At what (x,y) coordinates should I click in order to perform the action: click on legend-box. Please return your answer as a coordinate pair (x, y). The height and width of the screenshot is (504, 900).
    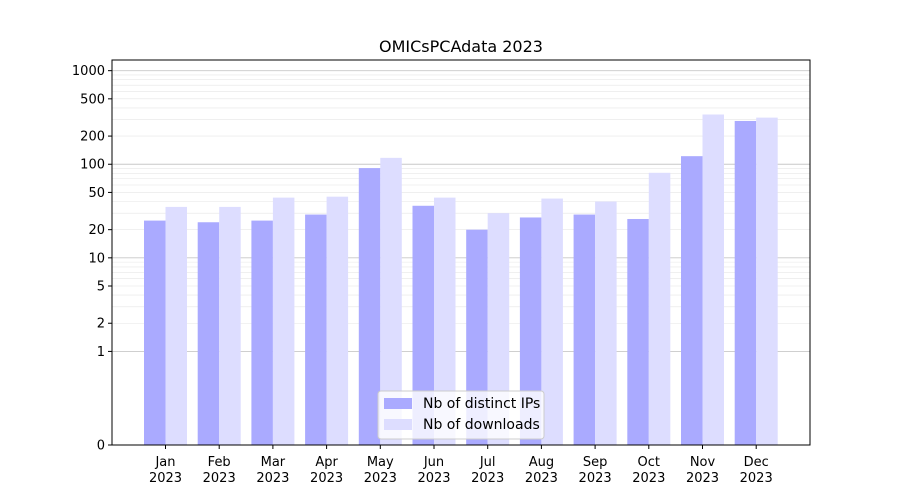
    Looking at the image, I should click on (461, 415).